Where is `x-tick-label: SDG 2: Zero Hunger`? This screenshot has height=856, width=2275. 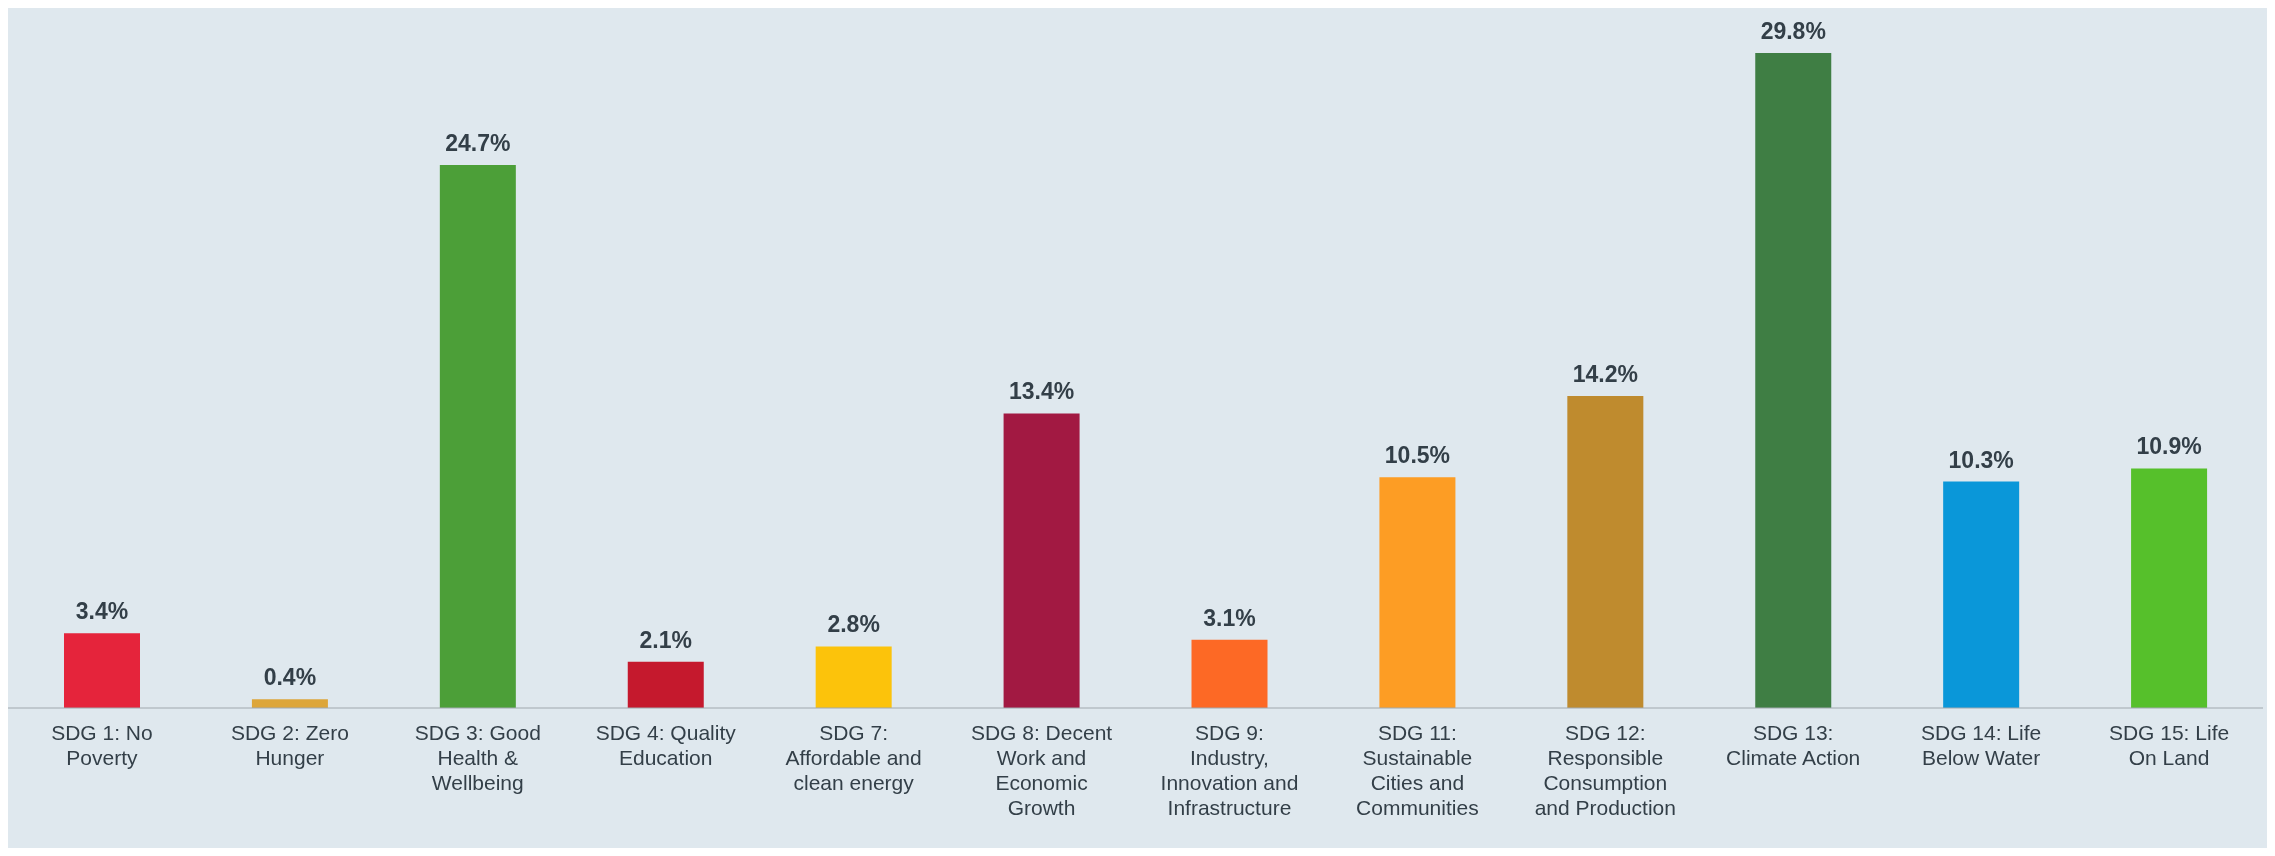 x-tick-label: SDG 2: Zero Hunger is located at coordinates (289, 745).